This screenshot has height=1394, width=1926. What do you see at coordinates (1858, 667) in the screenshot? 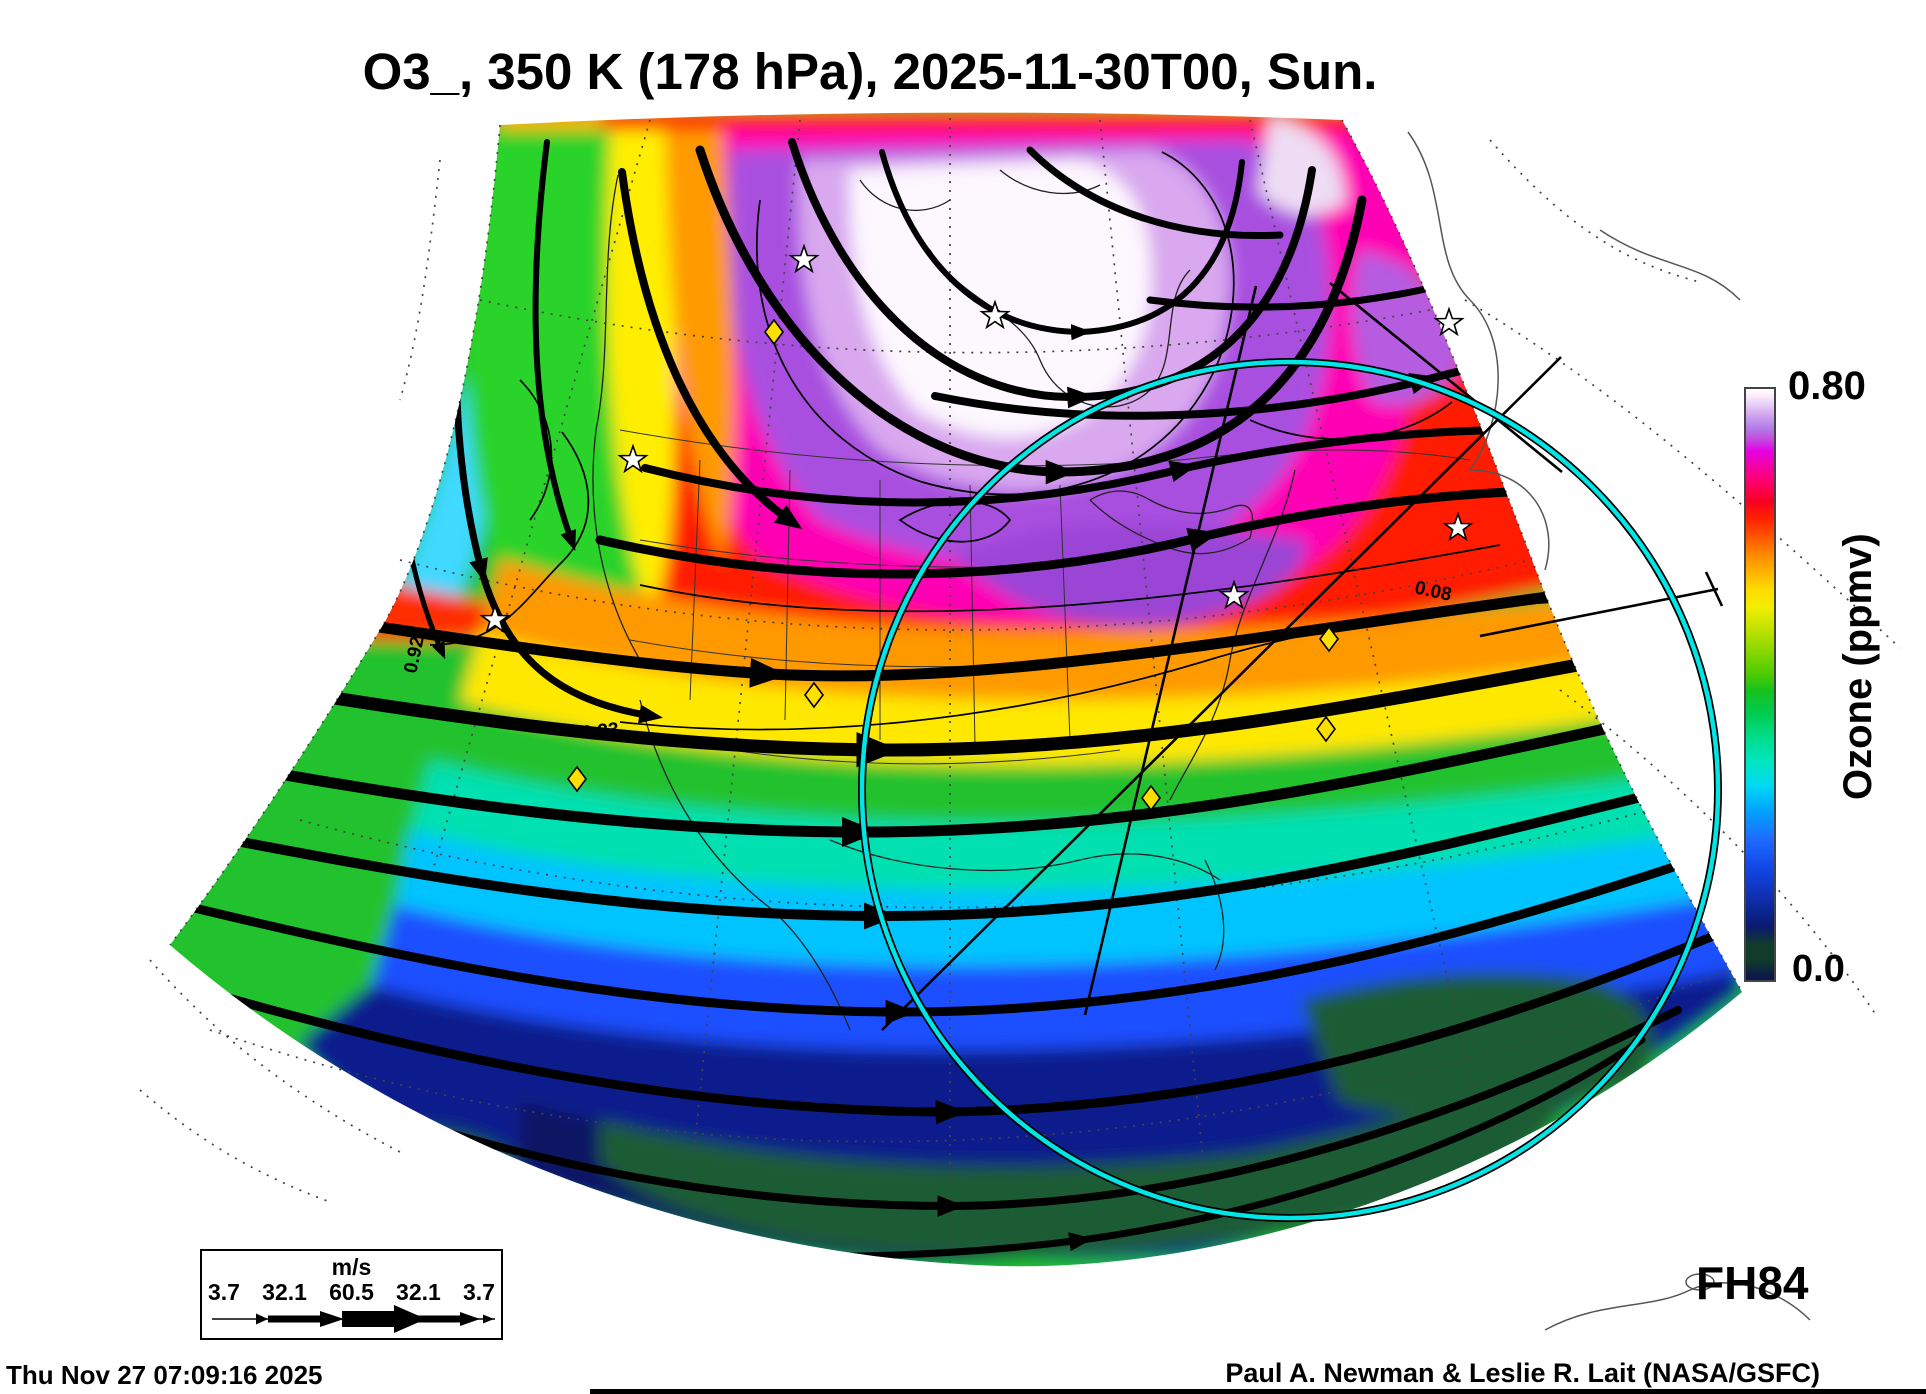
I see `colorbar-axis-label: Ozone (ppmv)` at bounding box center [1858, 667].